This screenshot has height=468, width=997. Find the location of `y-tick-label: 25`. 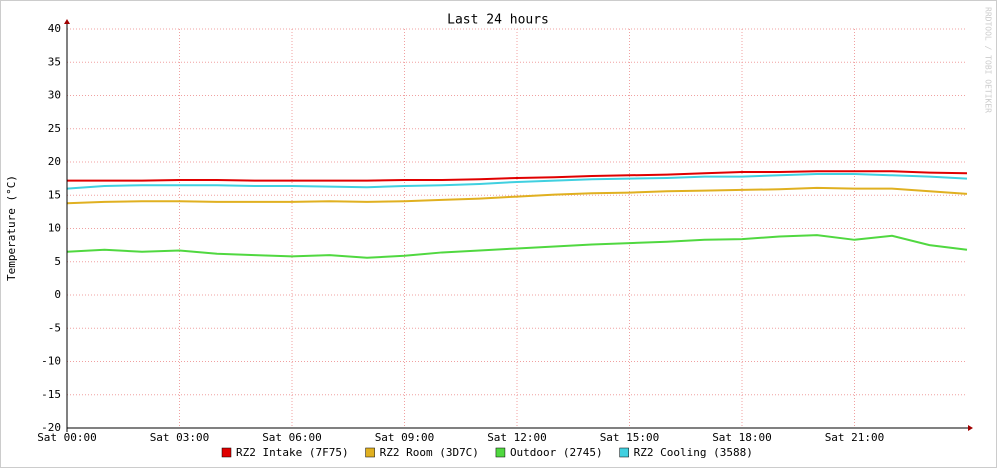

y-tick-label: 25 is located at coordinates (54, 128).